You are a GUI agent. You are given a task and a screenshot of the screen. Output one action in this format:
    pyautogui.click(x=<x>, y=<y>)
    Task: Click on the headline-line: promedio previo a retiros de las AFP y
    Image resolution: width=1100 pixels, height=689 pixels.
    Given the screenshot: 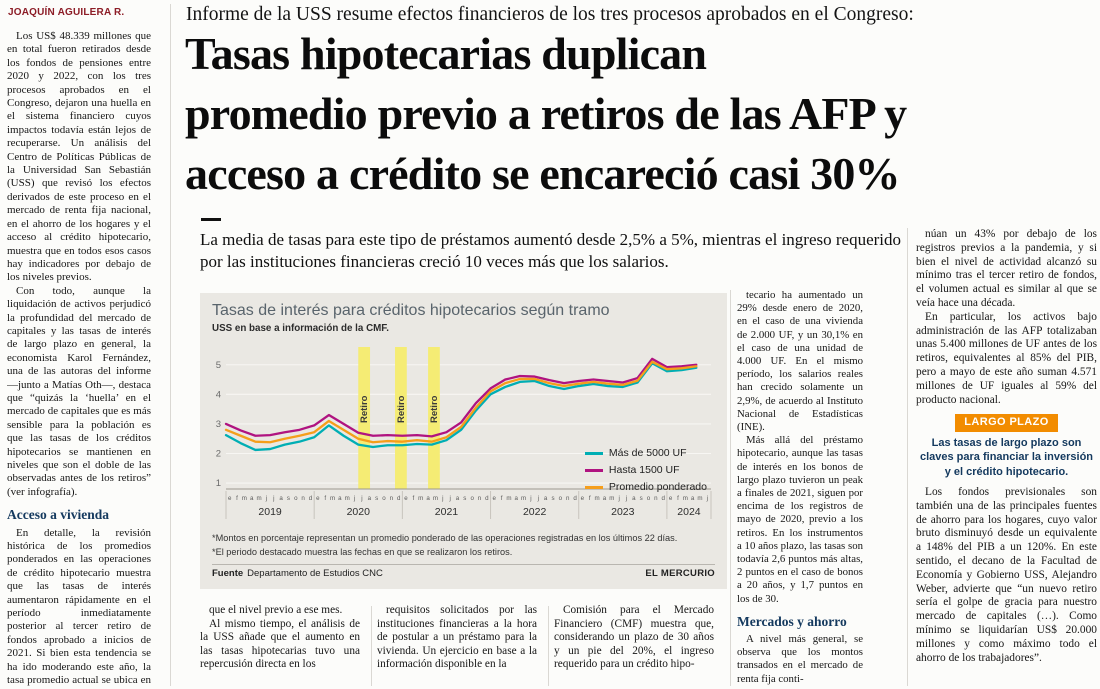 What is the action you would take?
    pyautogui.click(x=546, y=113)
    